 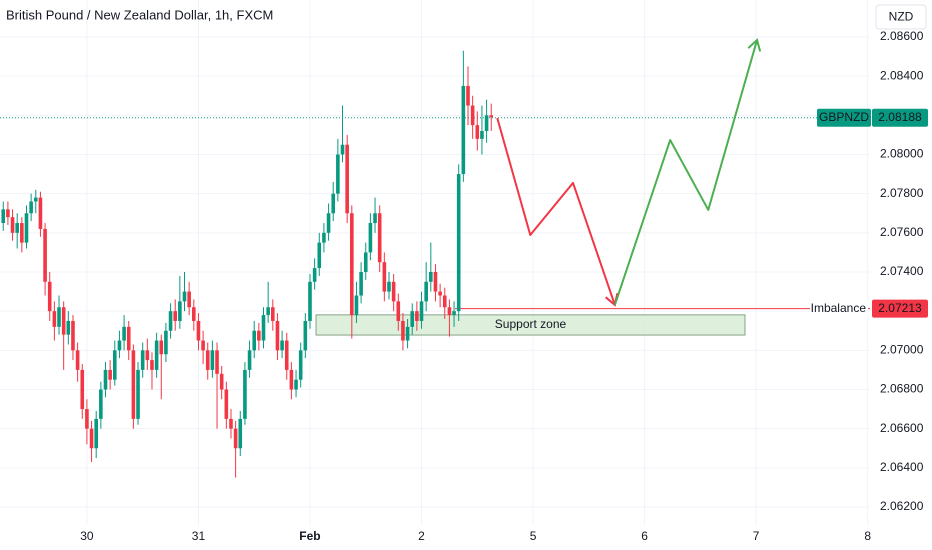 I want to click on x-tick-label: 30, so click(x=87, y=536).